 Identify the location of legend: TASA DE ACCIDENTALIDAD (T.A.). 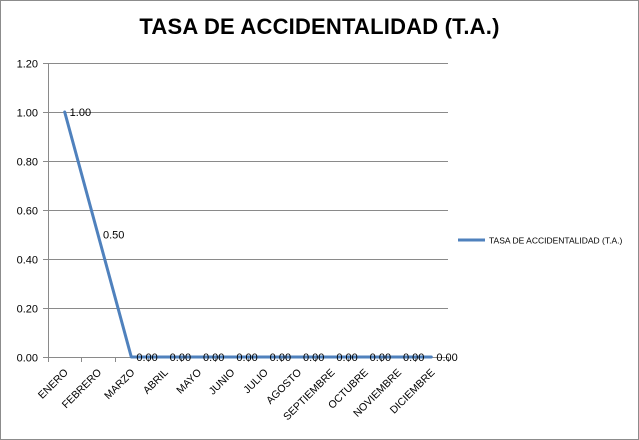
(540, 241).